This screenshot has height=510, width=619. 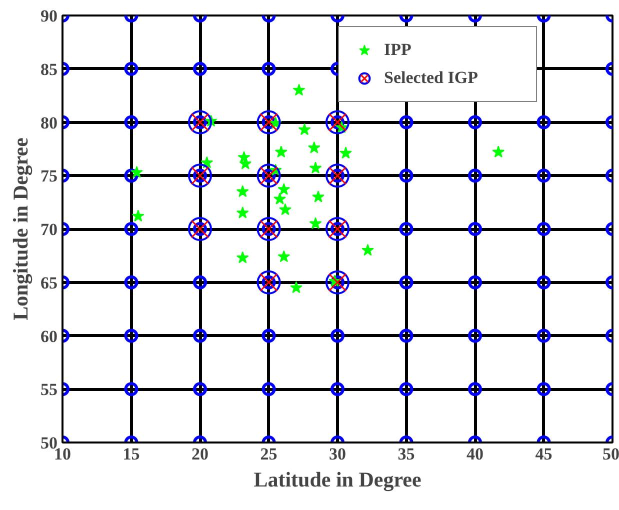 I want to click on y-axis-title: Longitude in Degree, so click(x=20, y=229).